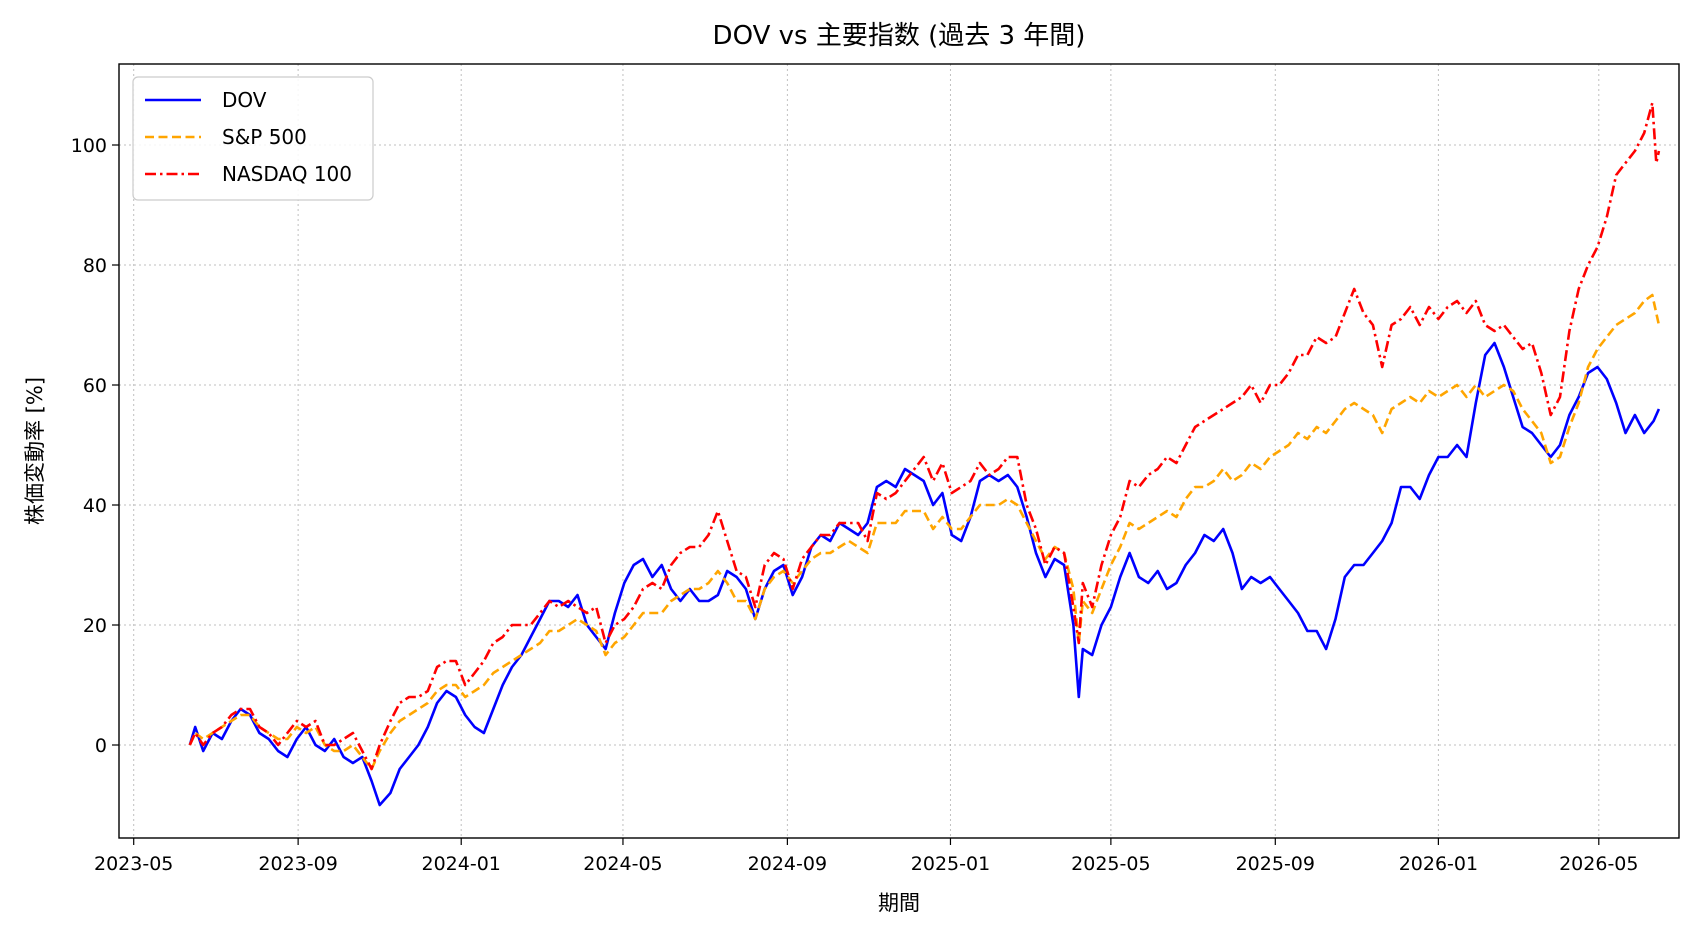 This screenshot has height=932, width=1688. Describe the element at coordinates (1110, 864) in the screenshot. I see `x-tick-label: 2025-05` at that location.